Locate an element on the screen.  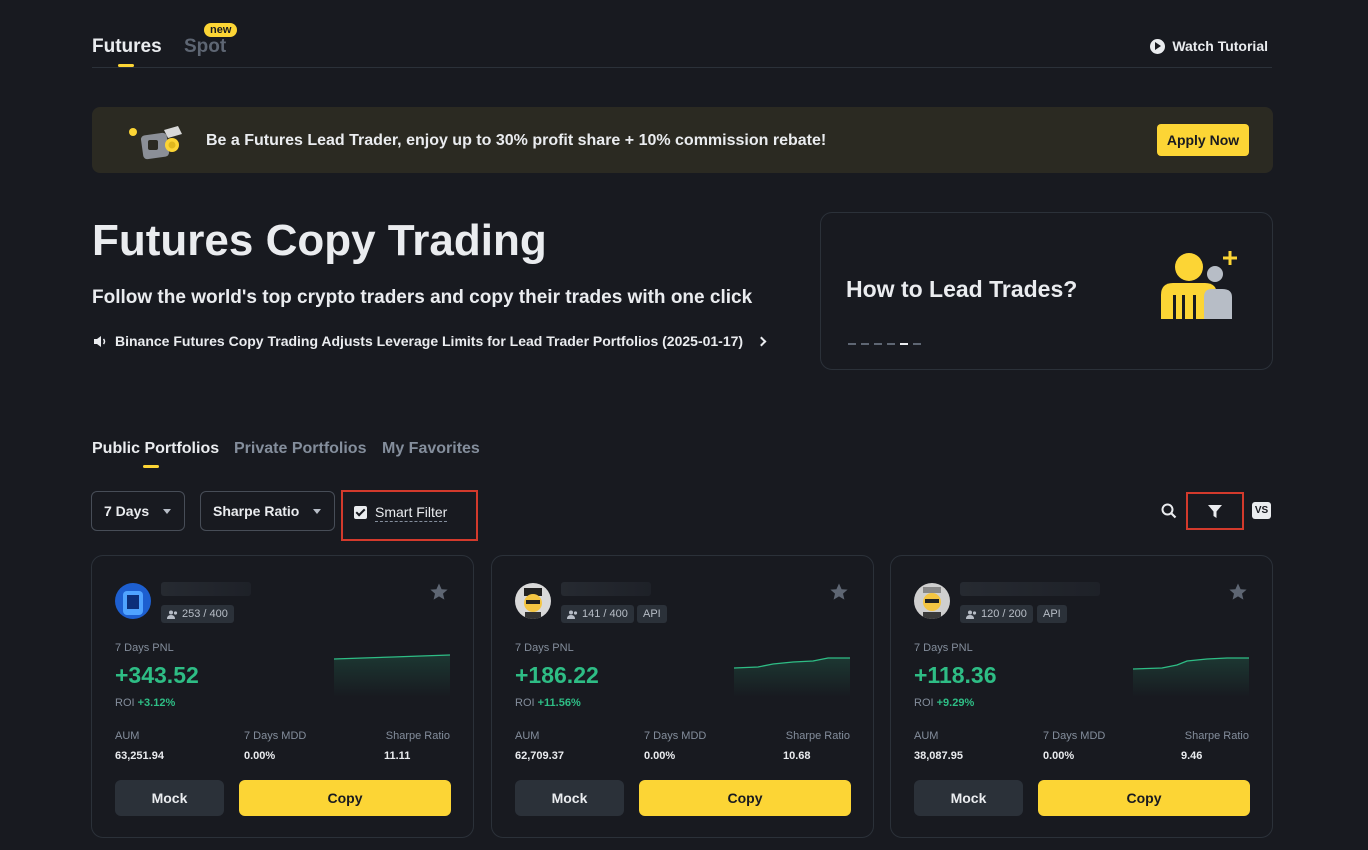
page-title: Futures Copy Trading is located at coordinates (319, 240).